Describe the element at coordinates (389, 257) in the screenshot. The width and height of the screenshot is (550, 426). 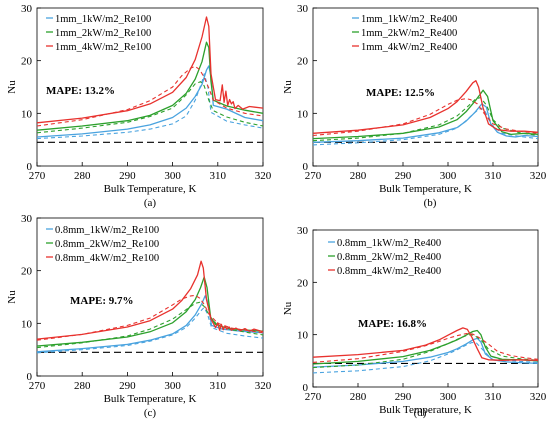
I see `legend-label: 0.8mm_2kW/m2_Re400` at that location.